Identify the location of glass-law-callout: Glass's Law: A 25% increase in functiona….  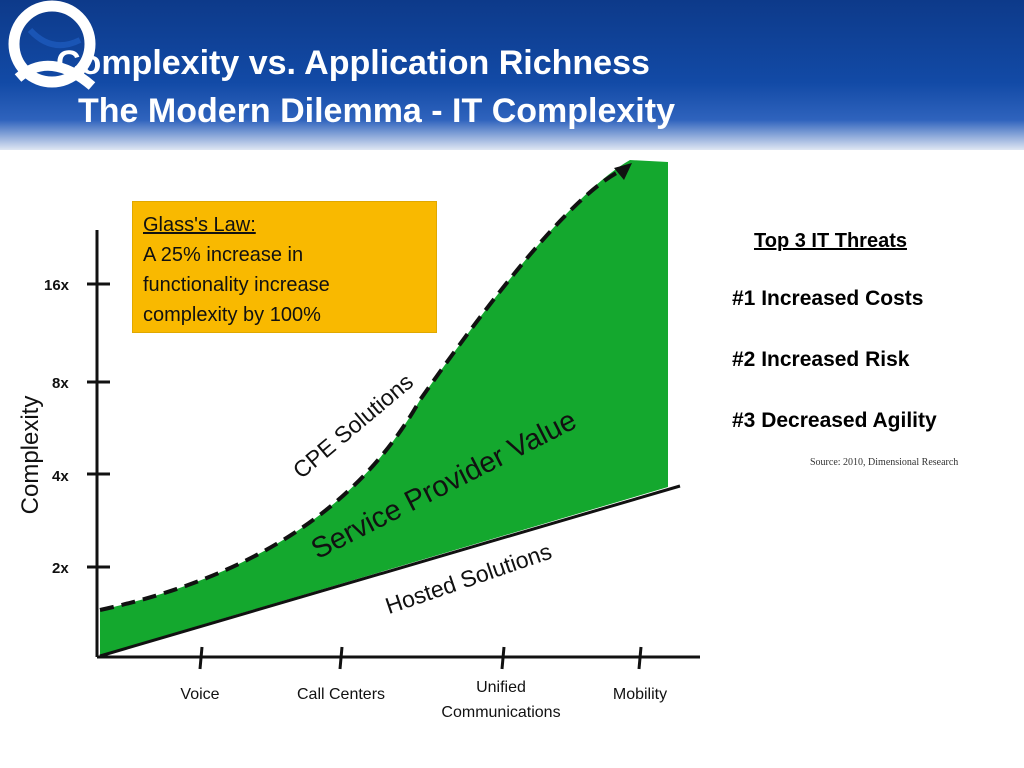
(284, 267).